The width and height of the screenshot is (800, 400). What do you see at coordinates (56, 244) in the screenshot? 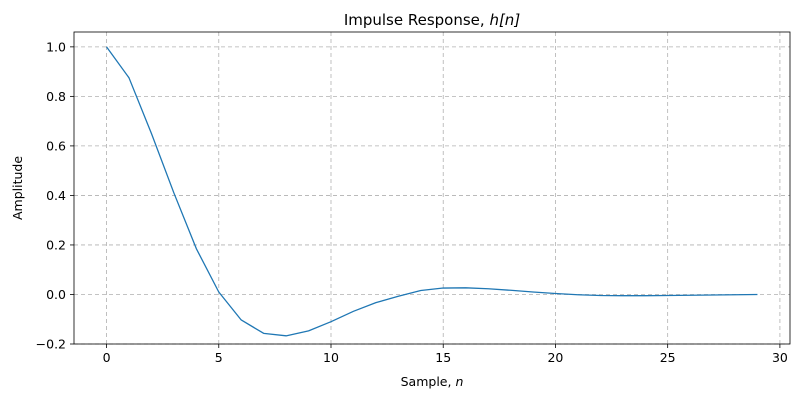
I see `y-tick-label: 0.2` at bounding box center [56, 244].